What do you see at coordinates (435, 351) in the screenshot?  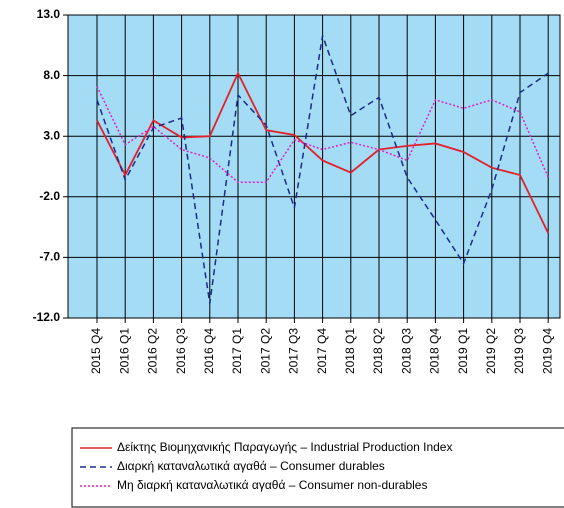 I see `x-tick-label: 2018 Q4` at bounding box center [435, 351].